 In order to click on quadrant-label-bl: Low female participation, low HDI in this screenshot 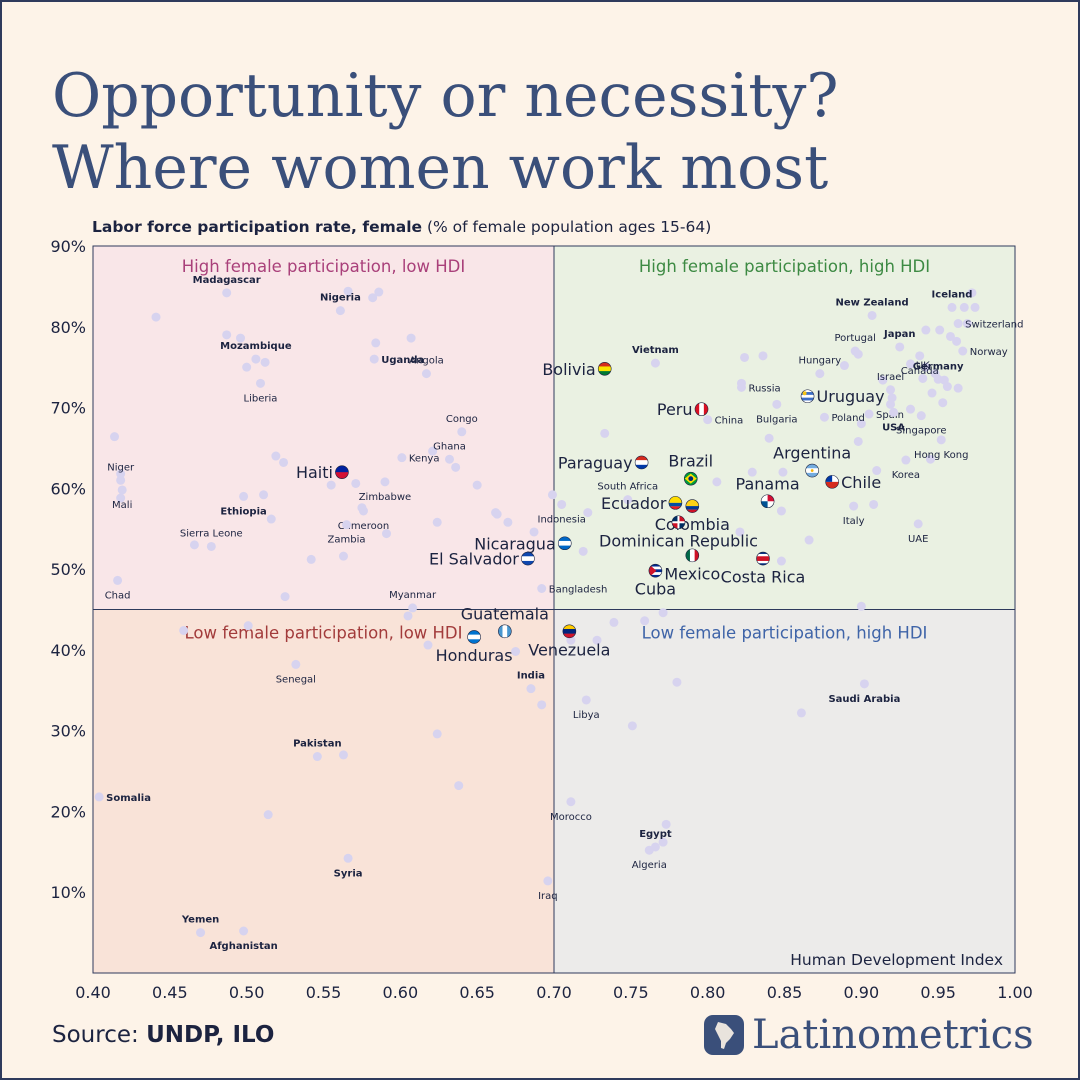, I will do `click(323, 633)`.